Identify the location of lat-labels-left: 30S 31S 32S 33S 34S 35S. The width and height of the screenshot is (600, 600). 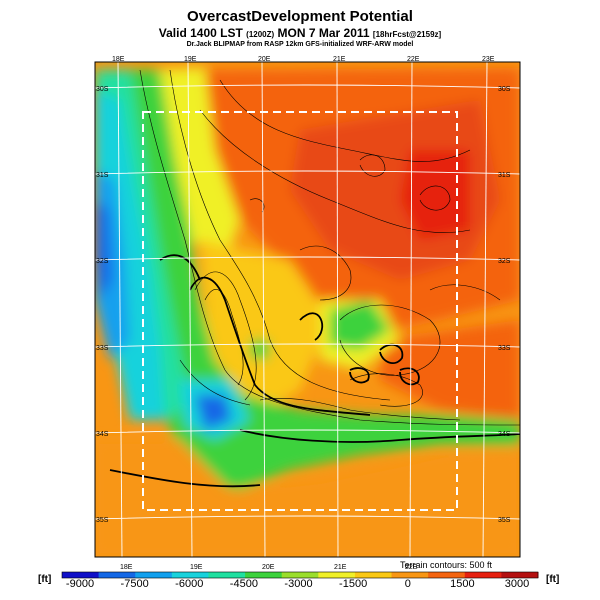
(102, 305).